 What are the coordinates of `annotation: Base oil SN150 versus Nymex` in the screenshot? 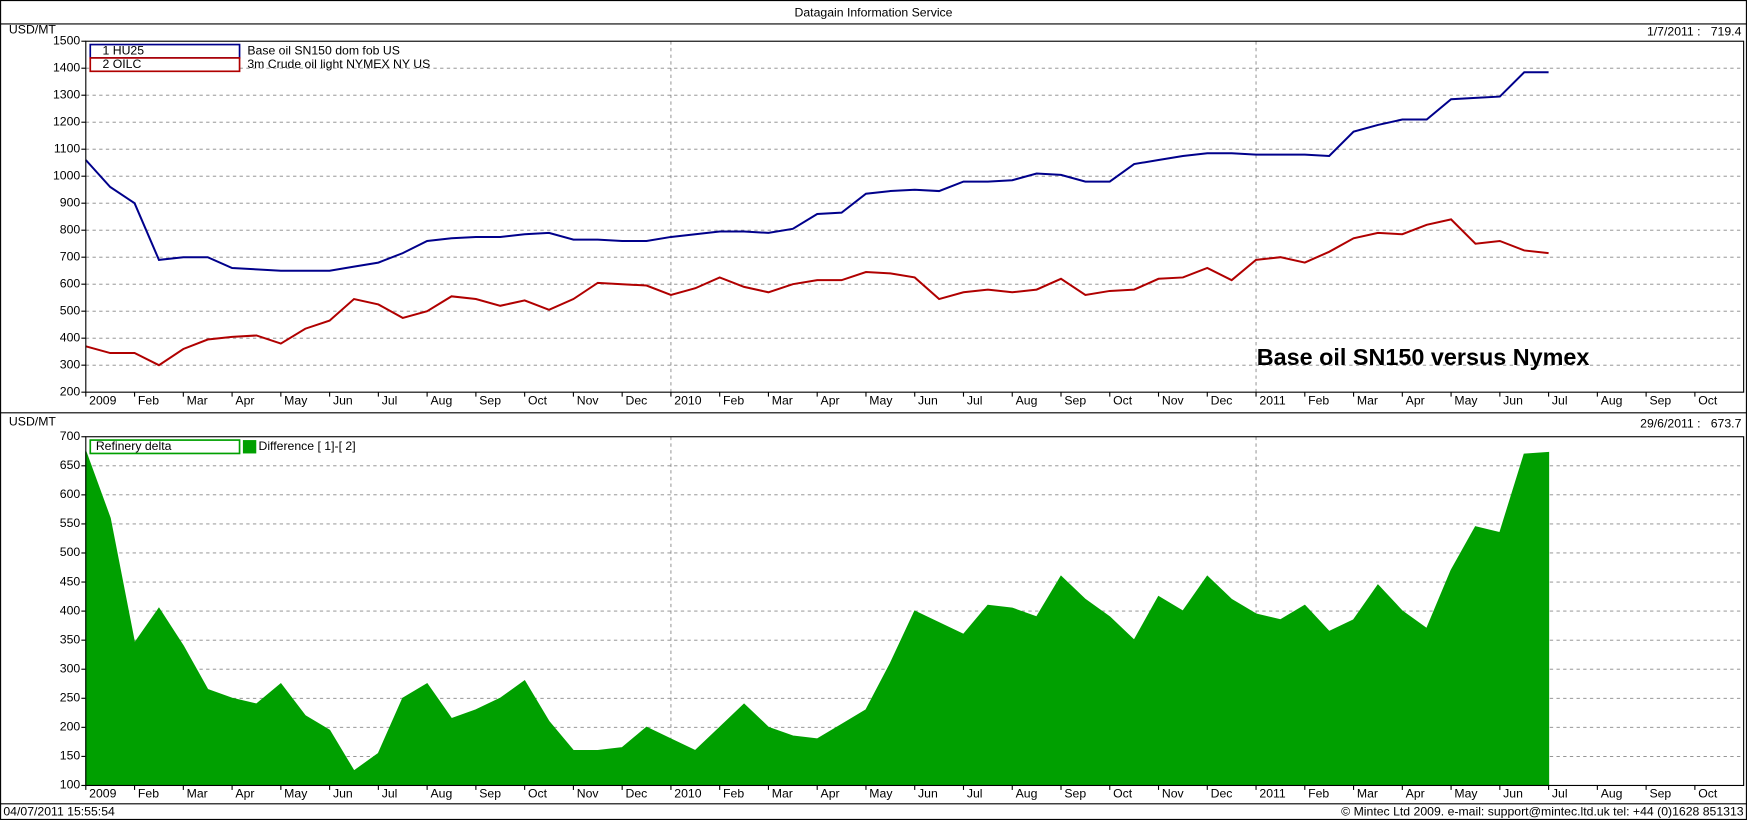 It's located at (1423, 357).